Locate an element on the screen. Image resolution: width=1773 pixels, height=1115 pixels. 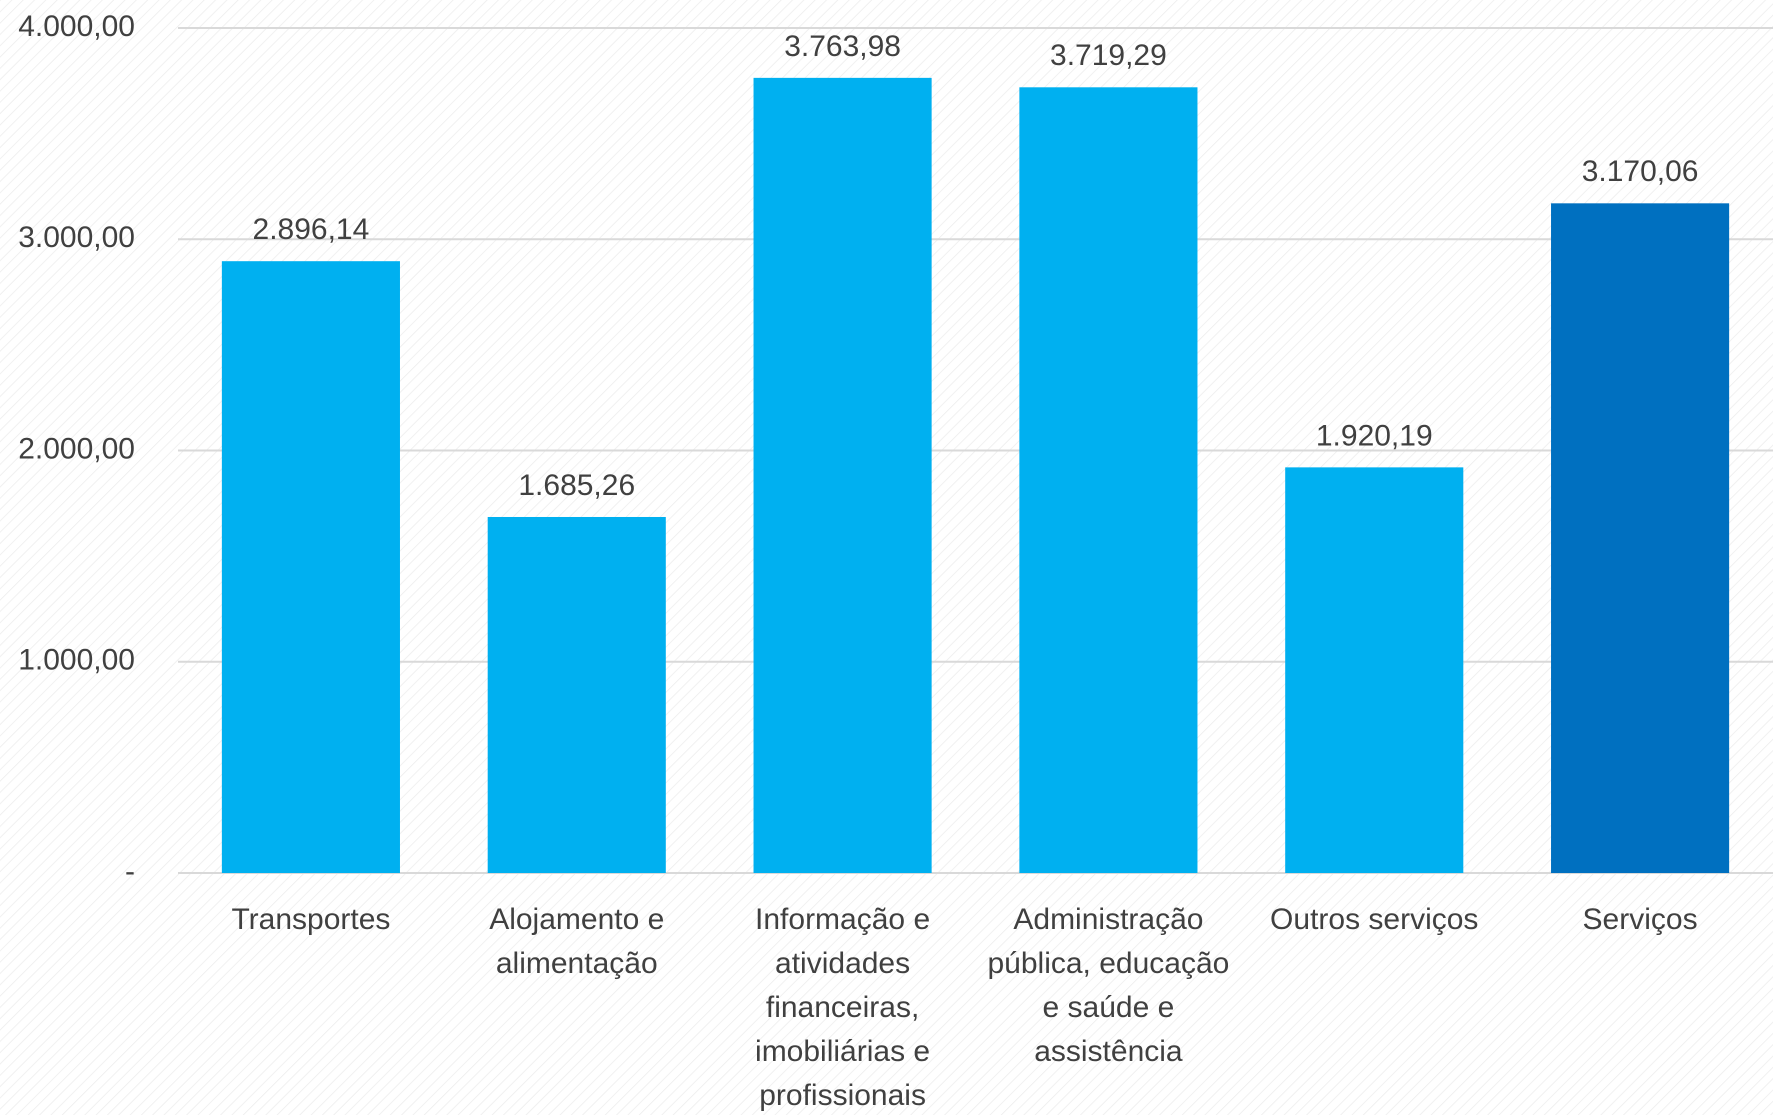
x-tick-label-line: Transportes is located at coordinates (310, 919).